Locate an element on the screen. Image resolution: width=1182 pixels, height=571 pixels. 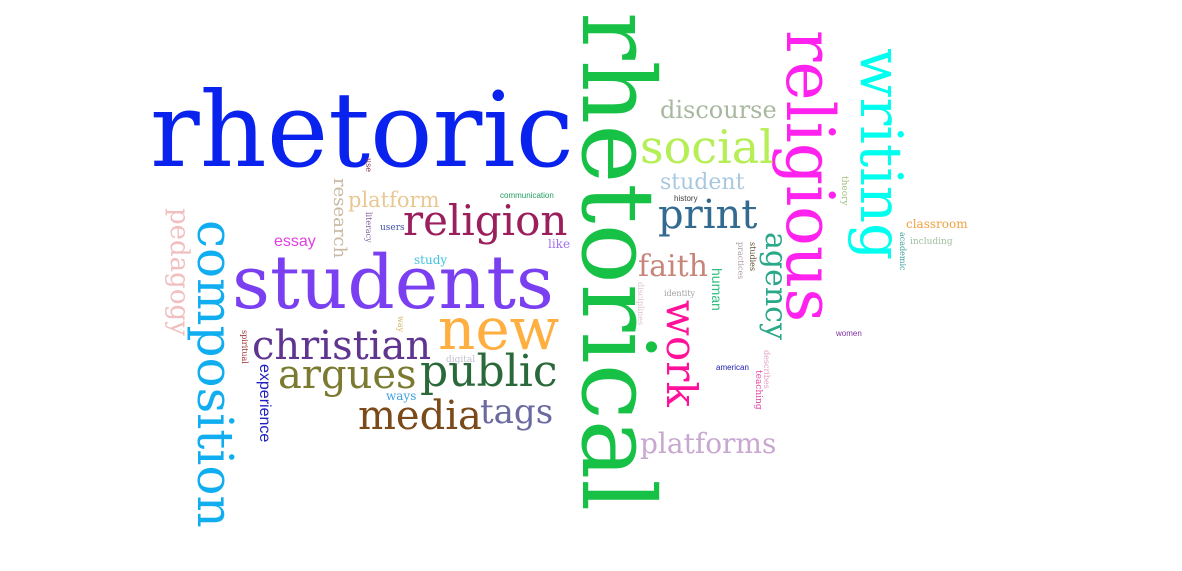
word-platforms: platforms is located at coordinates (708, 443).